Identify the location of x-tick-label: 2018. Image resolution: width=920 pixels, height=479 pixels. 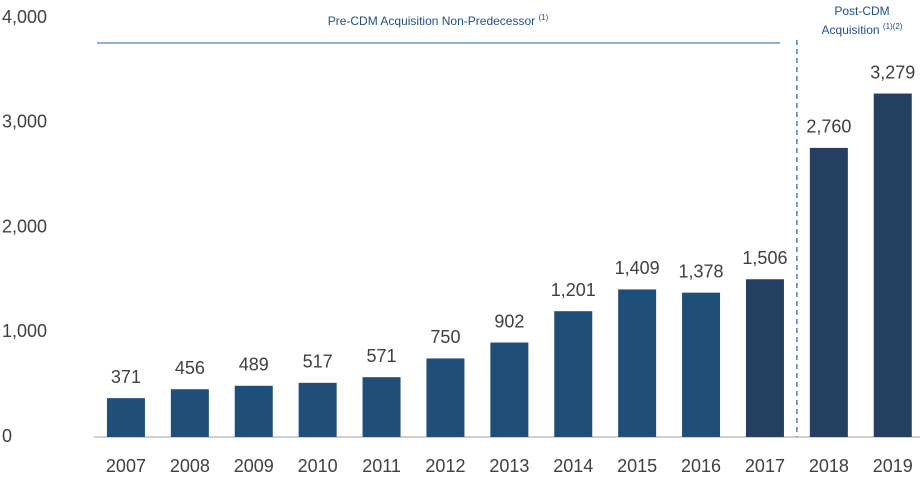
(829, 466).